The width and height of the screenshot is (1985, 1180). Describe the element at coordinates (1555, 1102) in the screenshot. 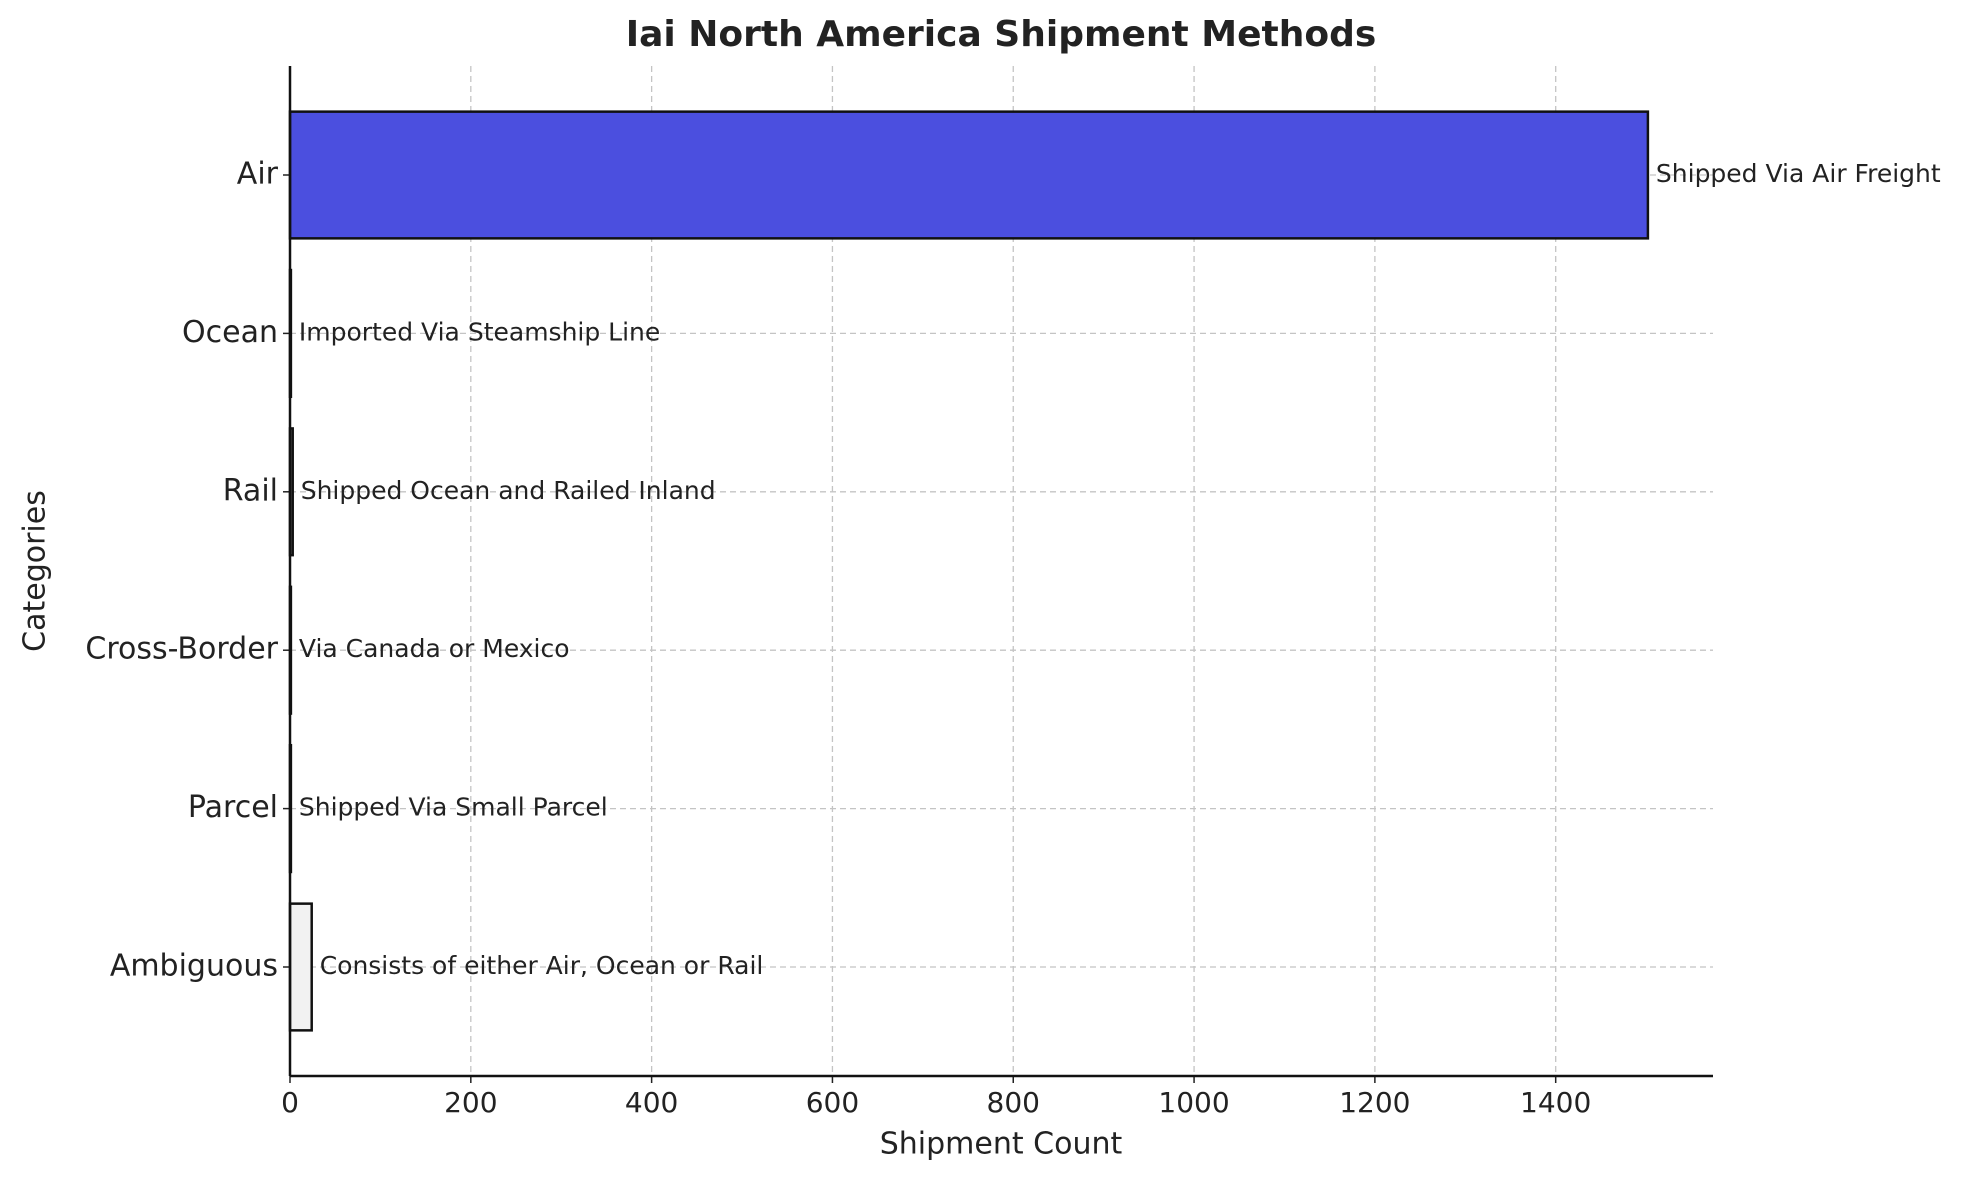

I see `x-tick-label: 1400` at that location.